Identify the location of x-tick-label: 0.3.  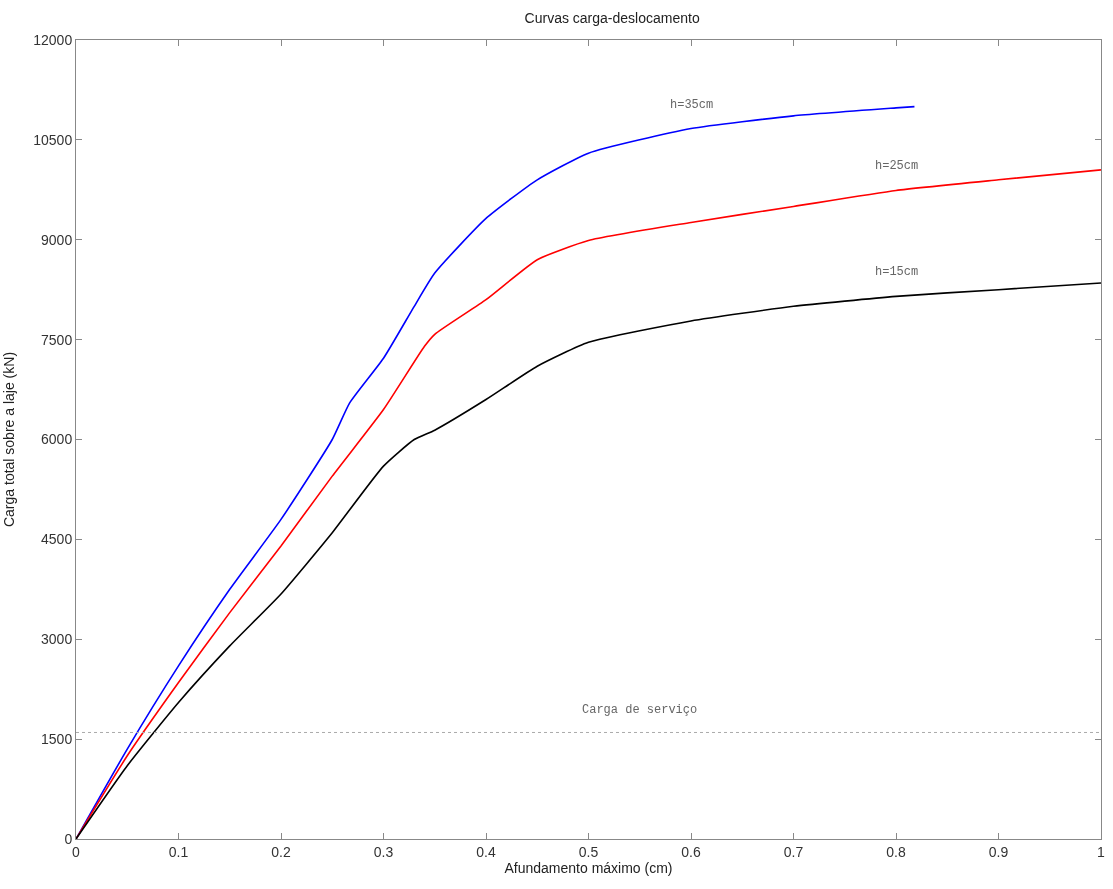
(383, 851).